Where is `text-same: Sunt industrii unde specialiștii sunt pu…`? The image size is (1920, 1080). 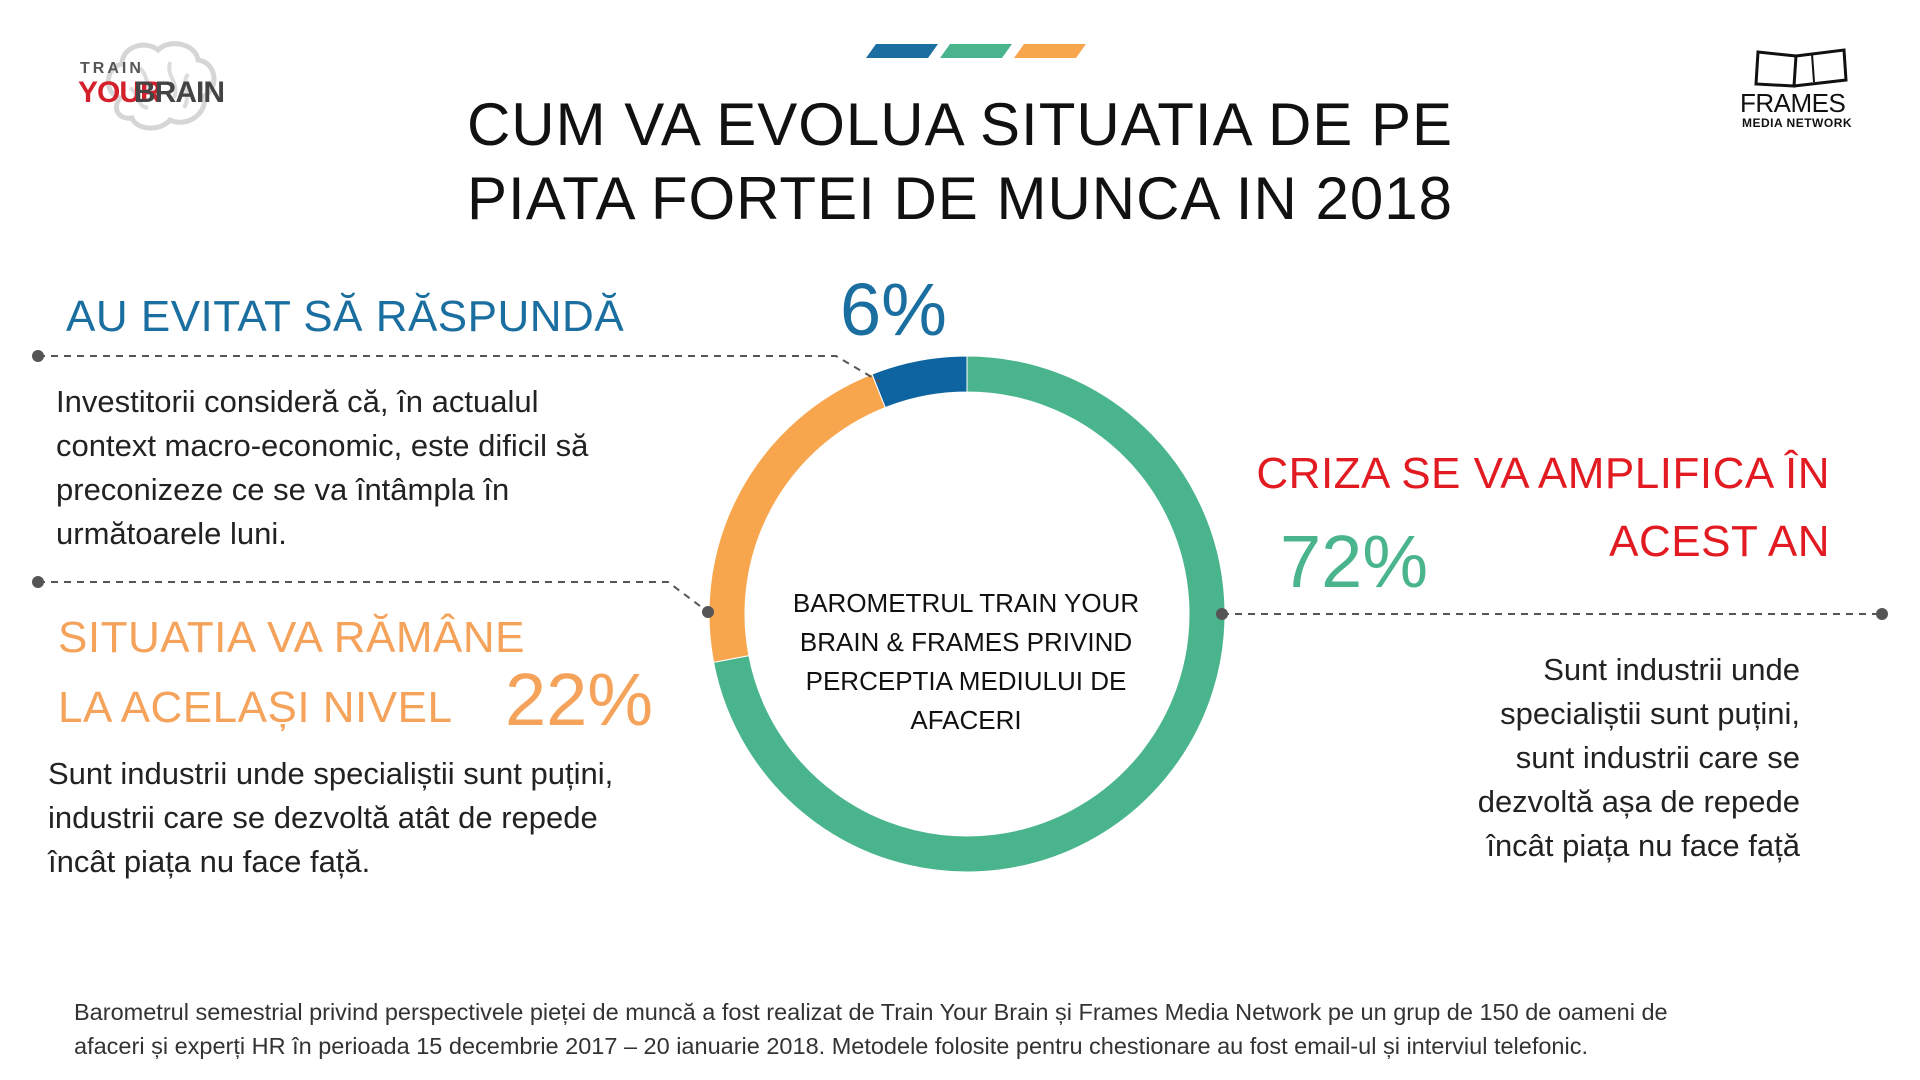
text-same: Sunt industrii unde specialiștii sunt pu… is located at coordinates (368, 818).